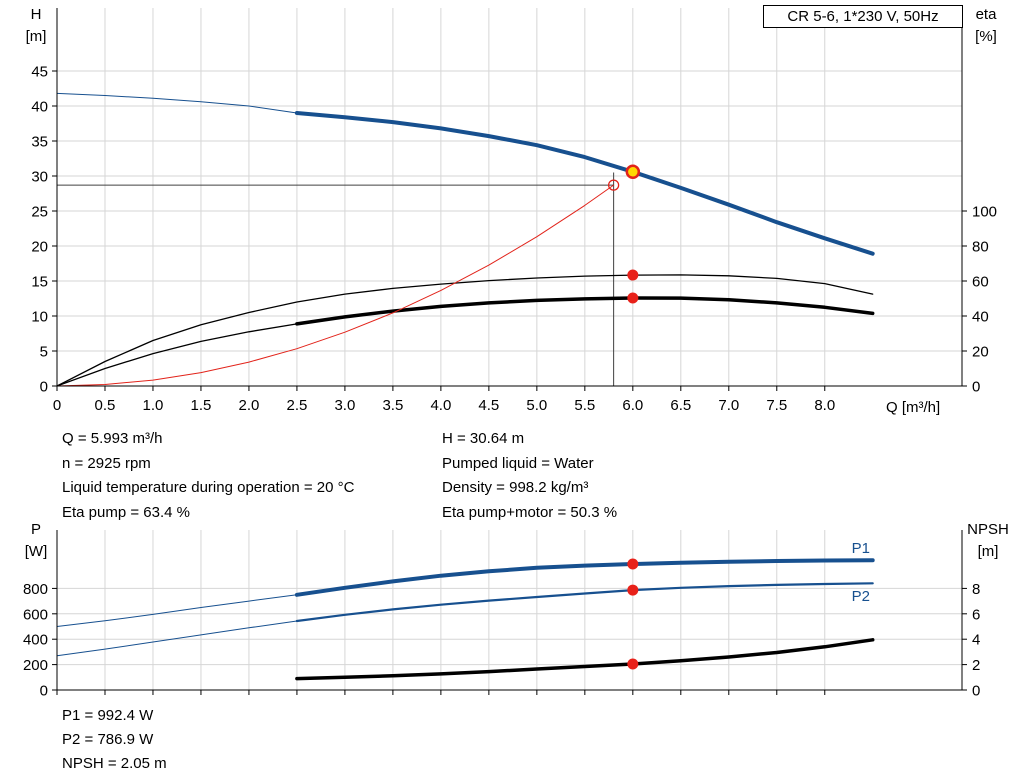 This screenshot has height=781, width=1024. What do you see at coordinates (36, 14) in the screenshot?
I see `h-axis-symbol: H` at bounding box center [36, 14].